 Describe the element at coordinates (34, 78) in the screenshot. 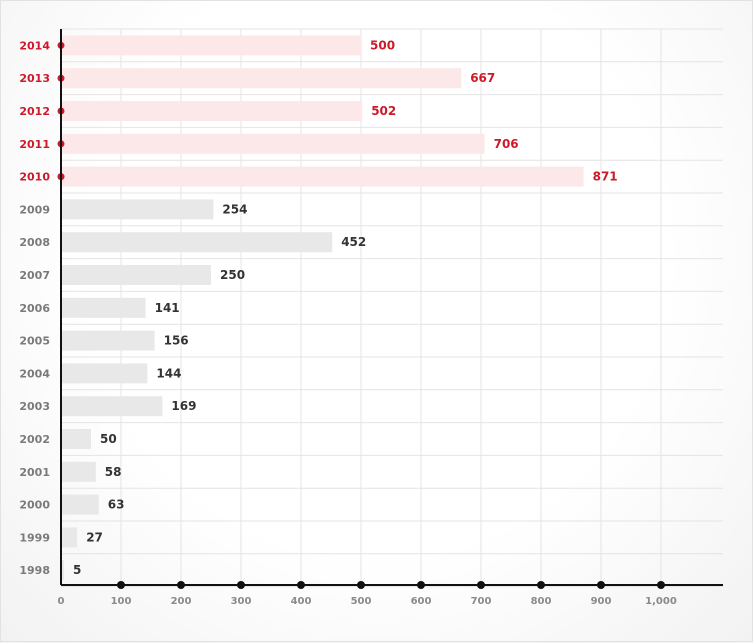

I see `category-label: 2013` at that location.